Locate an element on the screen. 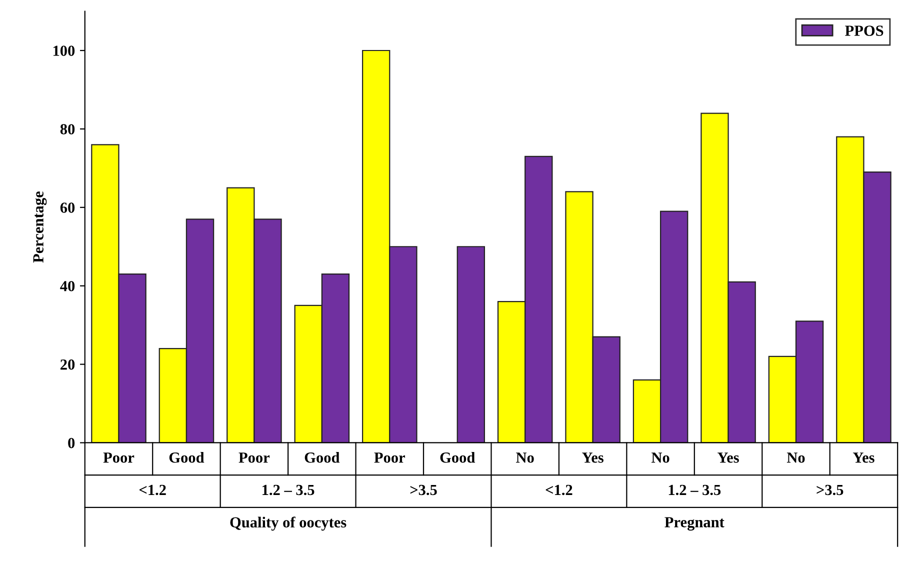 The image size is (903, 564). y-tick-label: 80 is located at coordinates (67, 129).